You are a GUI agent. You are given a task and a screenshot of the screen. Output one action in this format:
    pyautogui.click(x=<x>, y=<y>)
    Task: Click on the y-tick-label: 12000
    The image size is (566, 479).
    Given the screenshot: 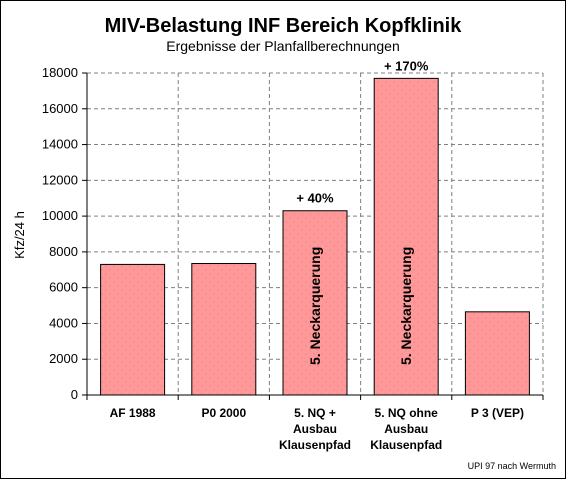 What is the action you would take?
    pyautogui.click(x=60, y=179)
    